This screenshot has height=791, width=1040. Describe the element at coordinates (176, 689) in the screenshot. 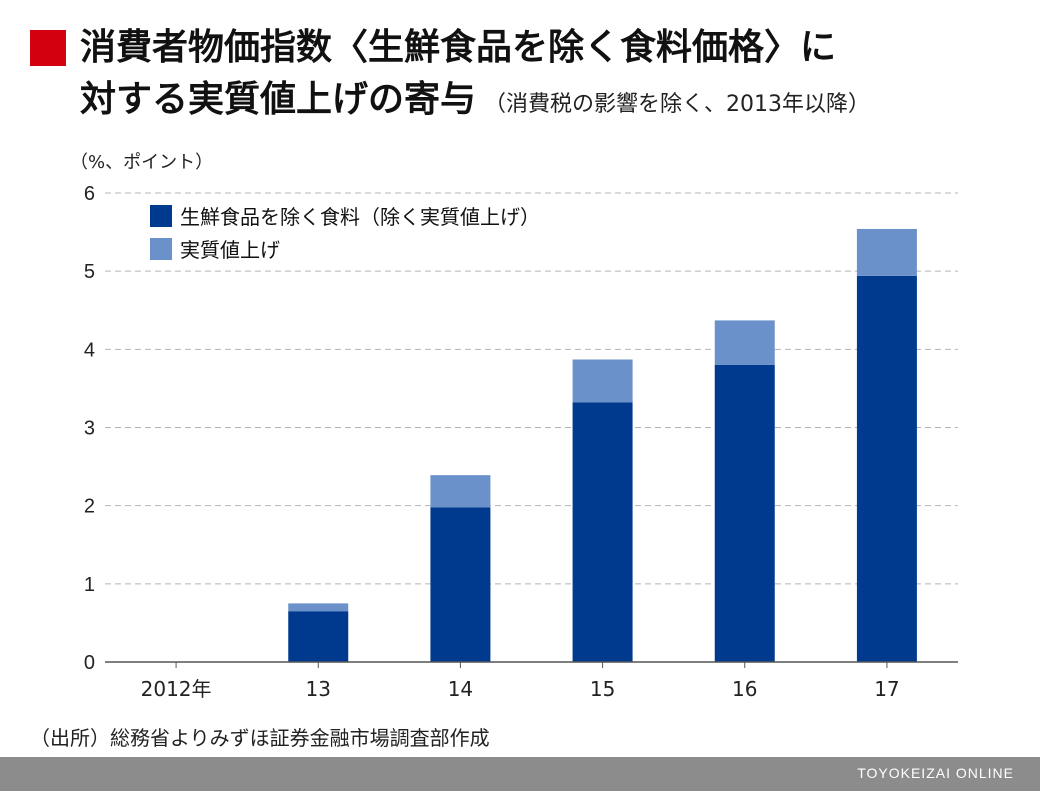

I see `x-tick-label: 2012年` at that location.